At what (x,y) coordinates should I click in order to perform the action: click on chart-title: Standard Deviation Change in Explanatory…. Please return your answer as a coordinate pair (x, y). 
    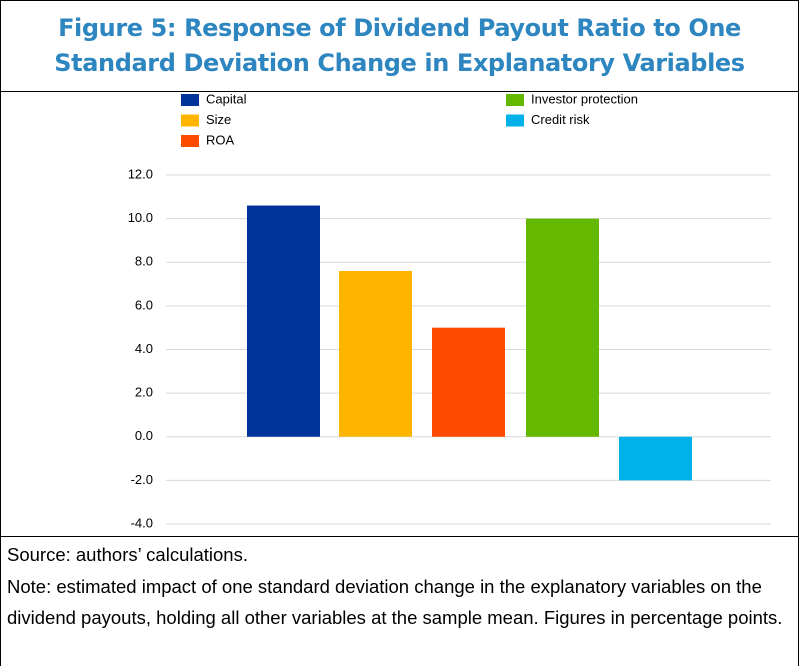
    Looking at the image, I should click on (399, 63).